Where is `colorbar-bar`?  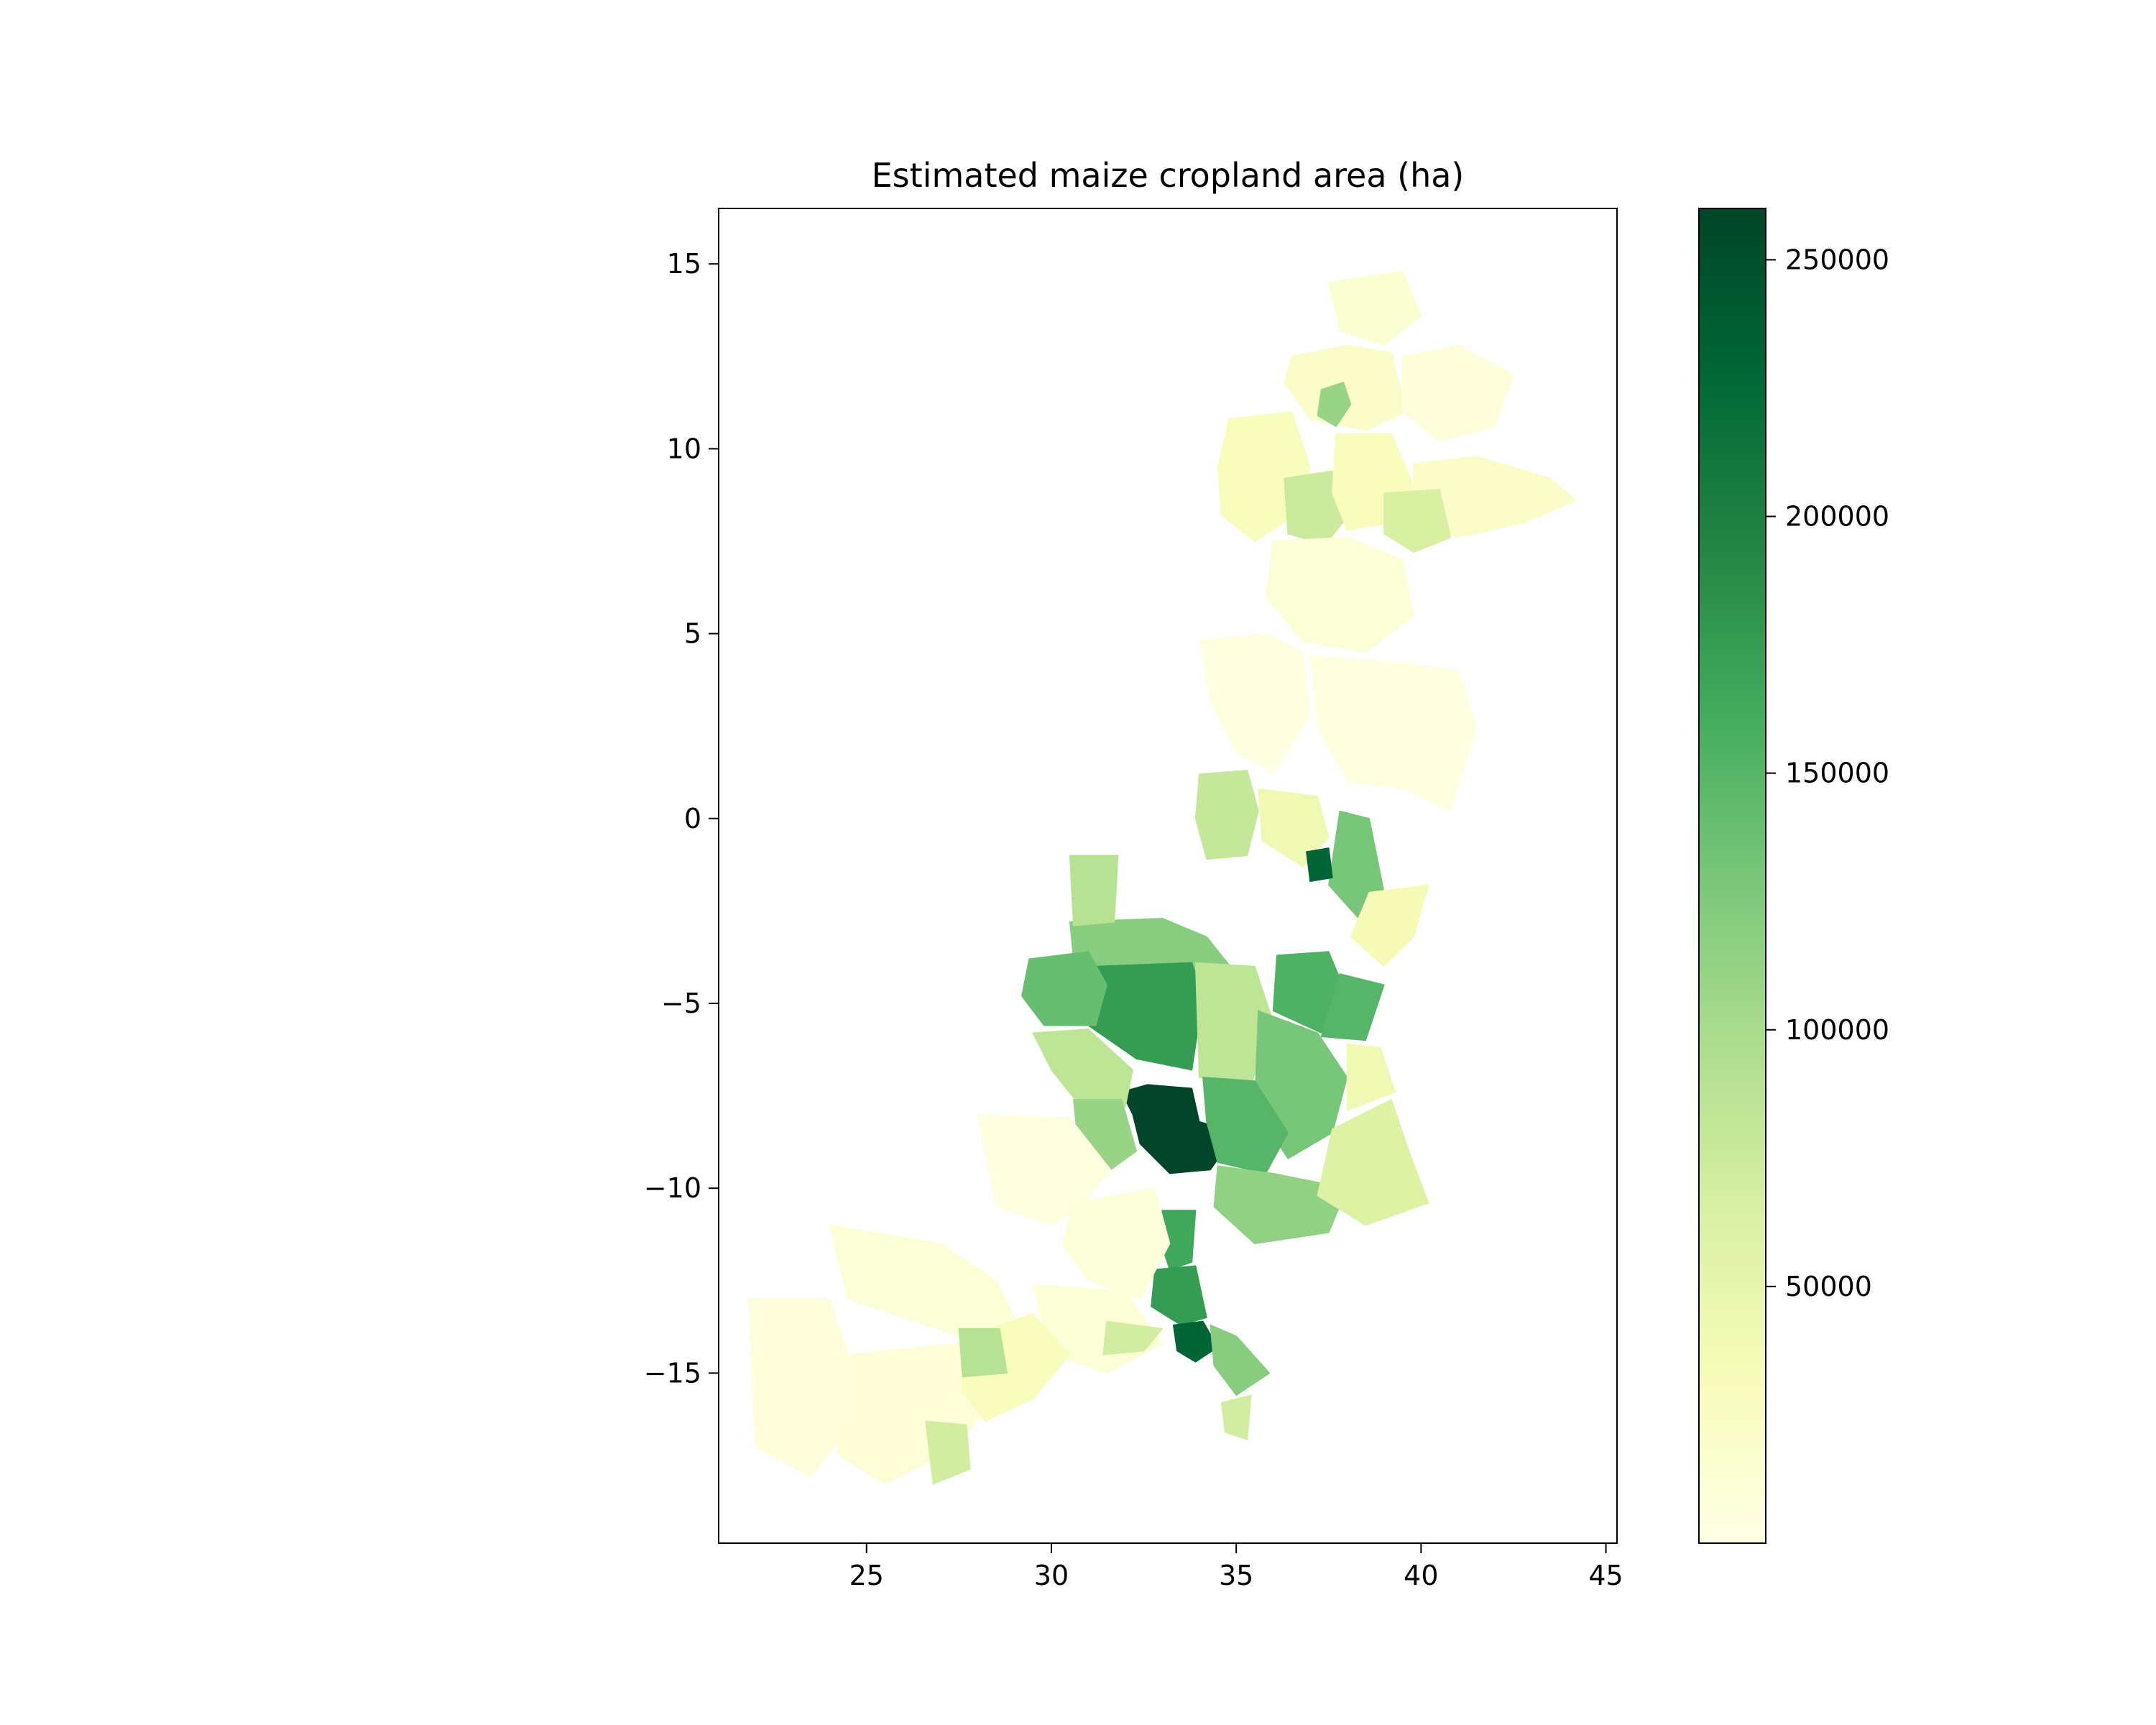
colorbar-bar is located at coordinates (1732, 875).